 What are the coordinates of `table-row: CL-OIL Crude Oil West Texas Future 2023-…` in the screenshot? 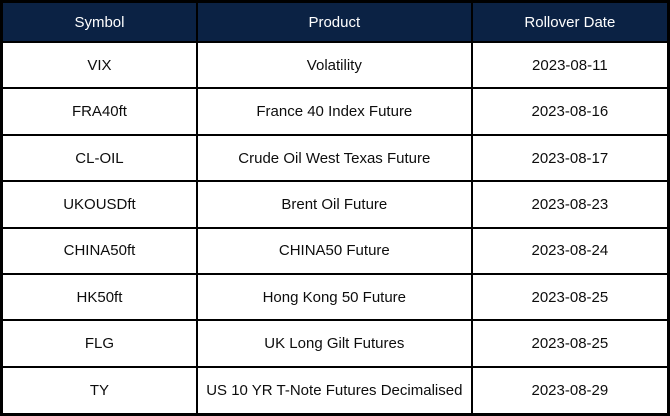 It's located at (335, 158).